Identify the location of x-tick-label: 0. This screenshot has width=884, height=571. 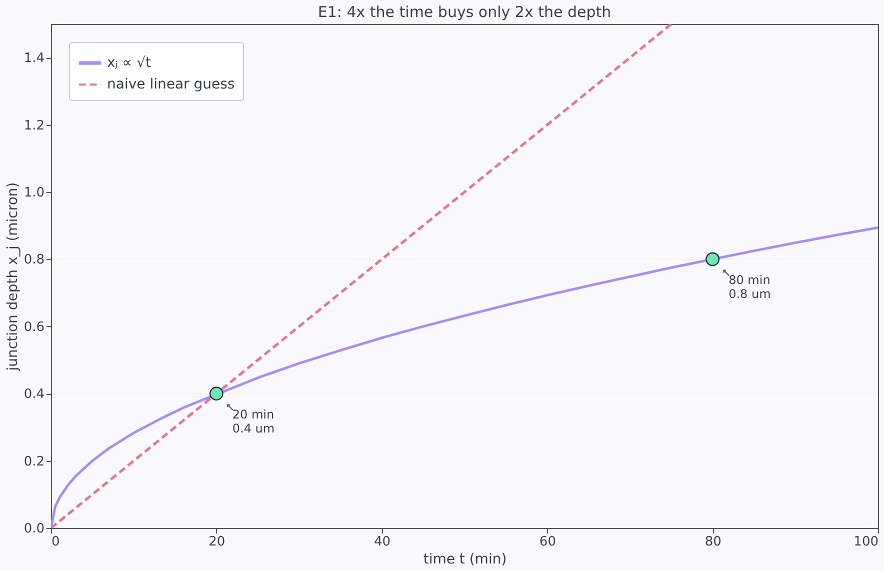
(56, 542).